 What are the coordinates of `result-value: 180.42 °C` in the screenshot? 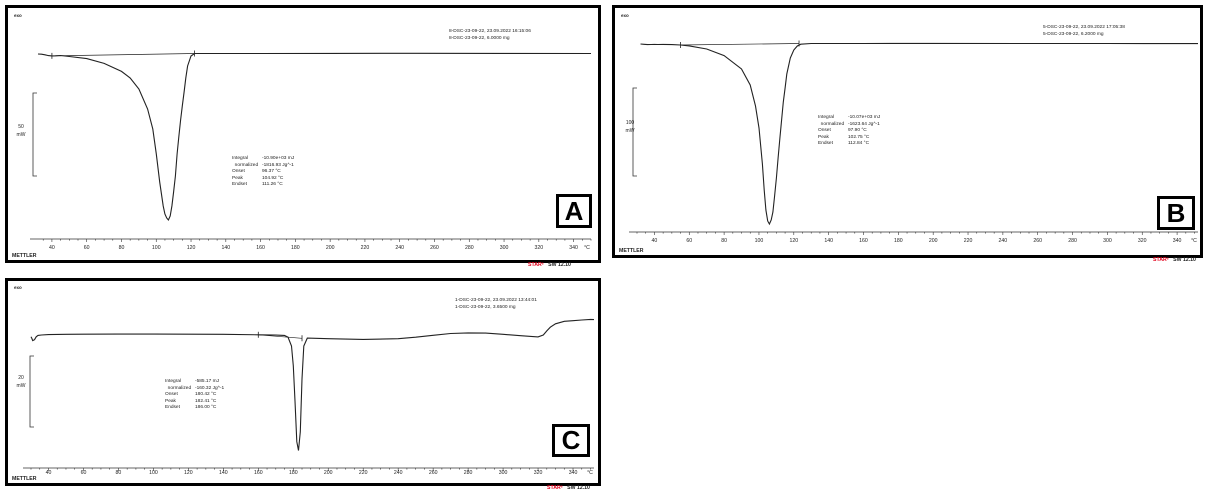 It's located at (206, 395).